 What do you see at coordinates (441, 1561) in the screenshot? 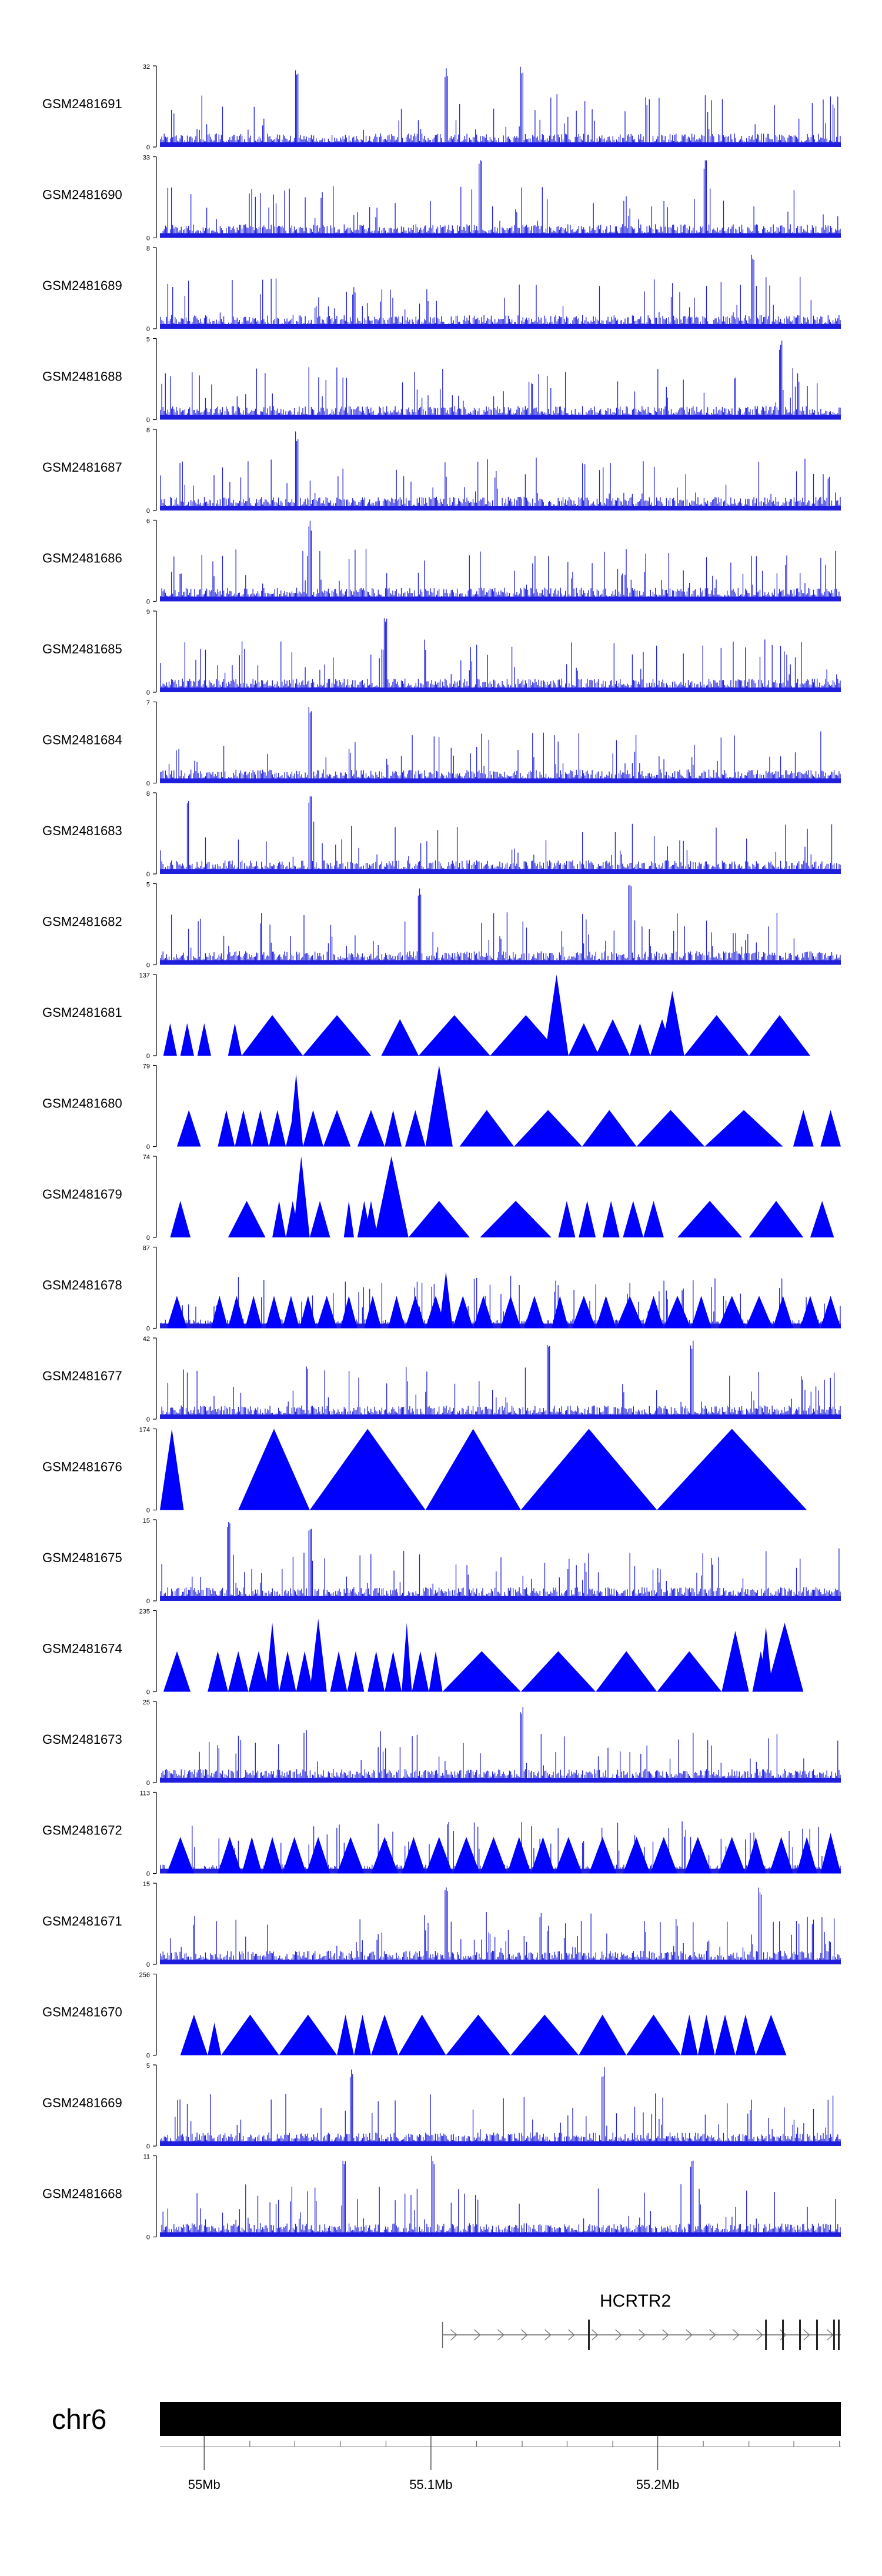
I see `track-GSM2481675: GSM2481675 15 0` at bounding box center [441, 1561].